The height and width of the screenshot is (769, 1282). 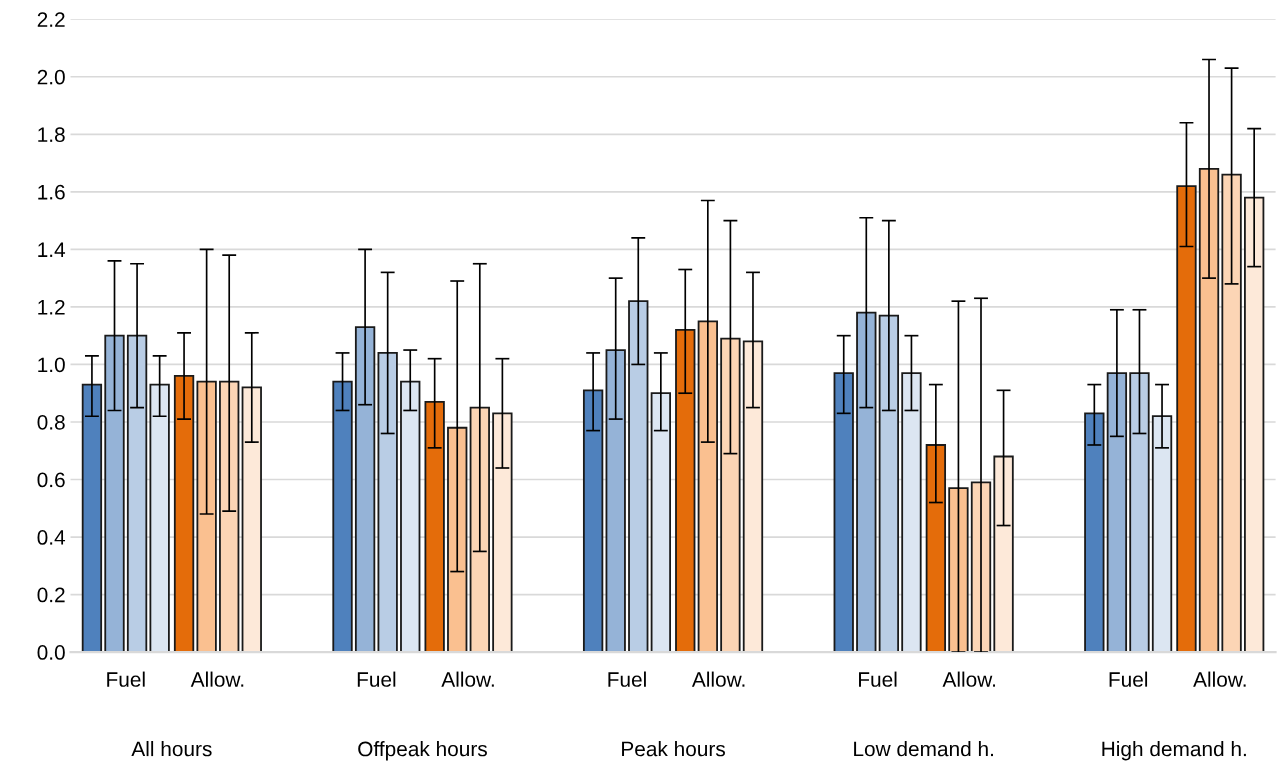 I want to click on y-tick-label: 1.4, so click(x=52, y=249).